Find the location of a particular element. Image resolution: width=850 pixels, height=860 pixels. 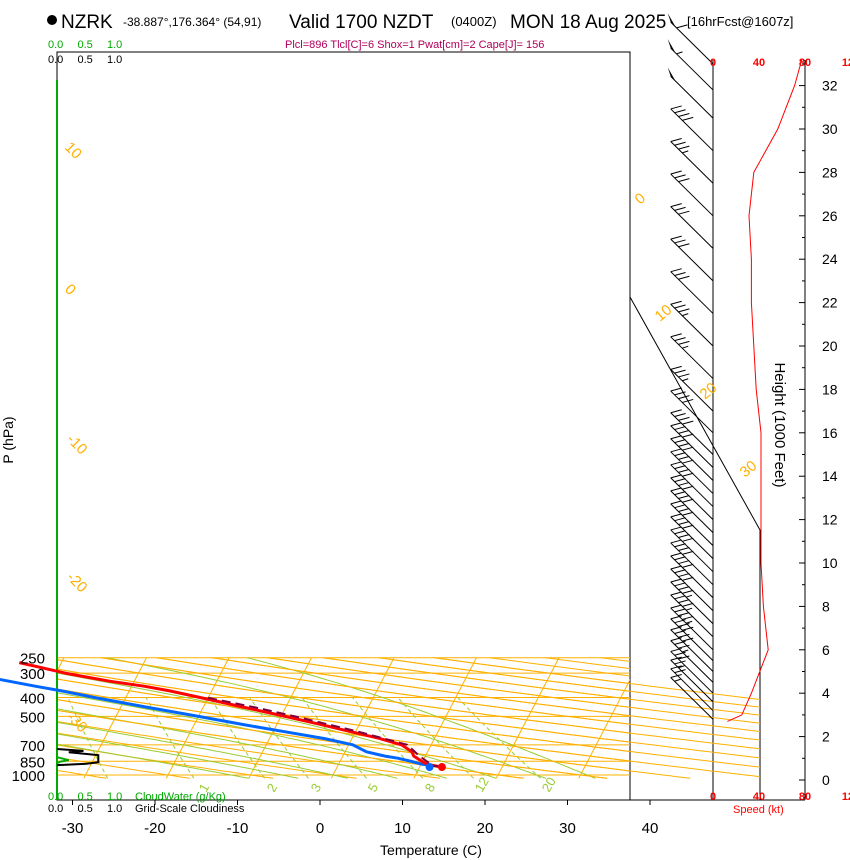

cloudwater-top-tick: 1.0 is located at coordinates (114, 45).